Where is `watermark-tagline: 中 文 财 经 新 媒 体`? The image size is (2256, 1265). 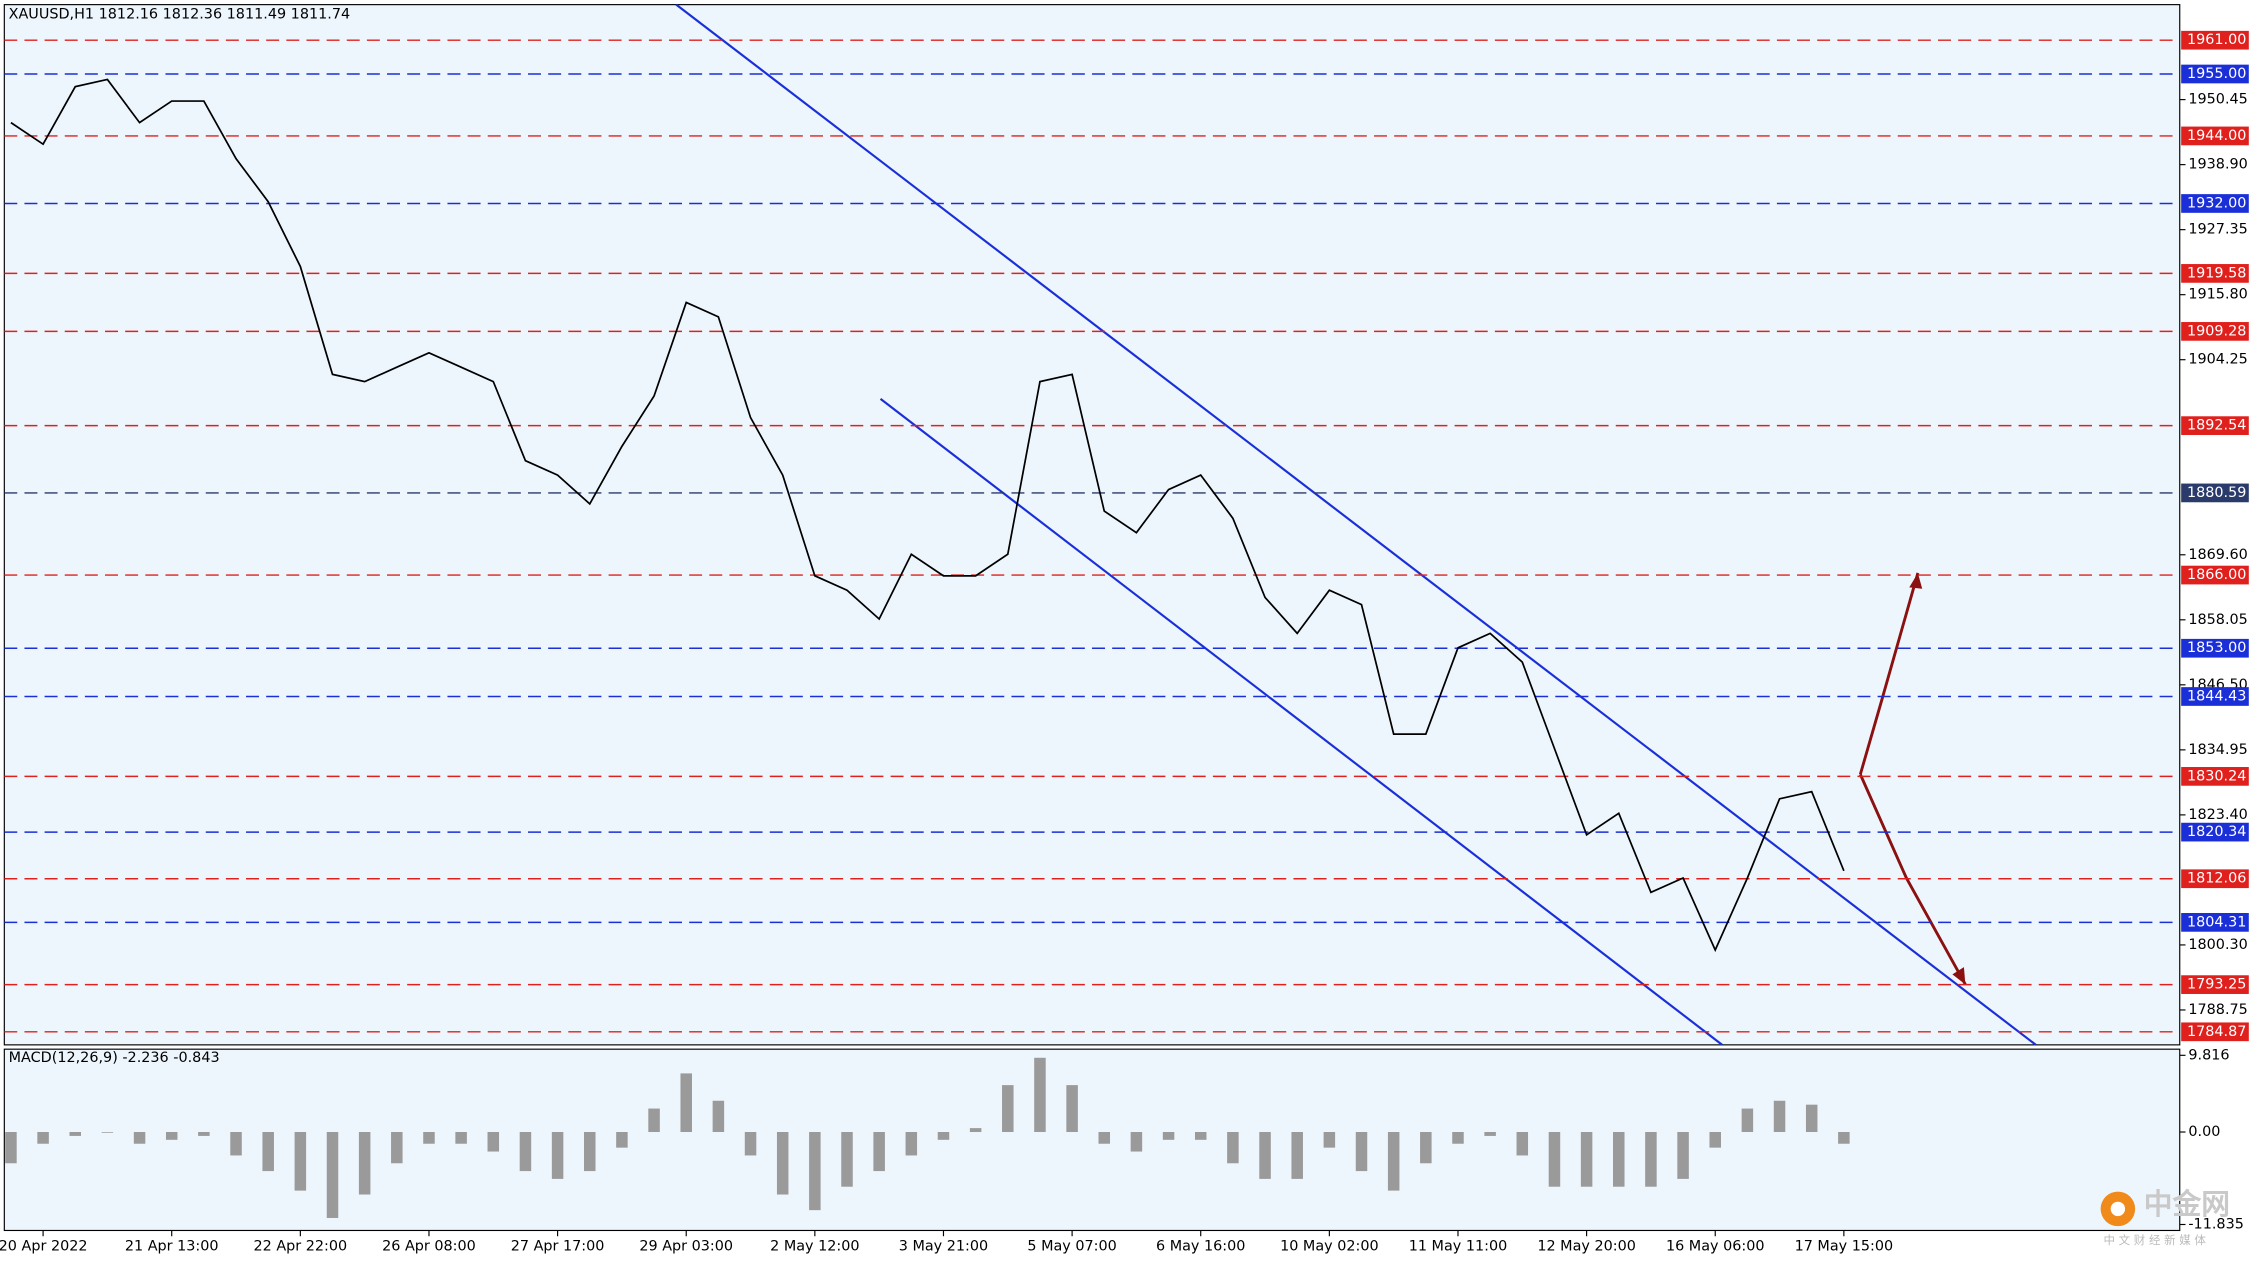 watermark-tagline: 中 文 财 经 新 媒 体 is located at coordinates (2154, 1240).